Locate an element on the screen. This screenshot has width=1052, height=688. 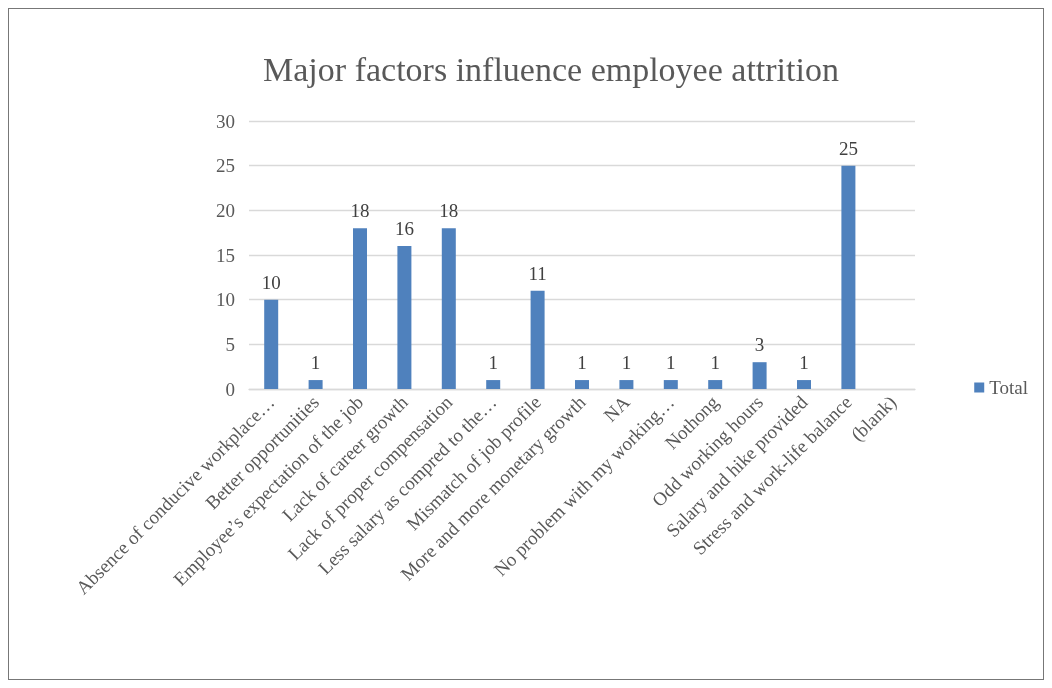
y-tick-label: 5 is located at coordinates (230, 344).